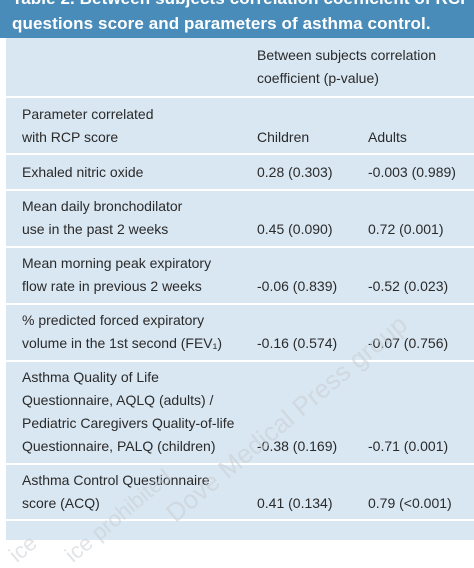  What do you see at coordinates (83, 172) in the screenshot?
I see `row-parameter: Exhaled nitric oxide` at bounding box center [83, 172].